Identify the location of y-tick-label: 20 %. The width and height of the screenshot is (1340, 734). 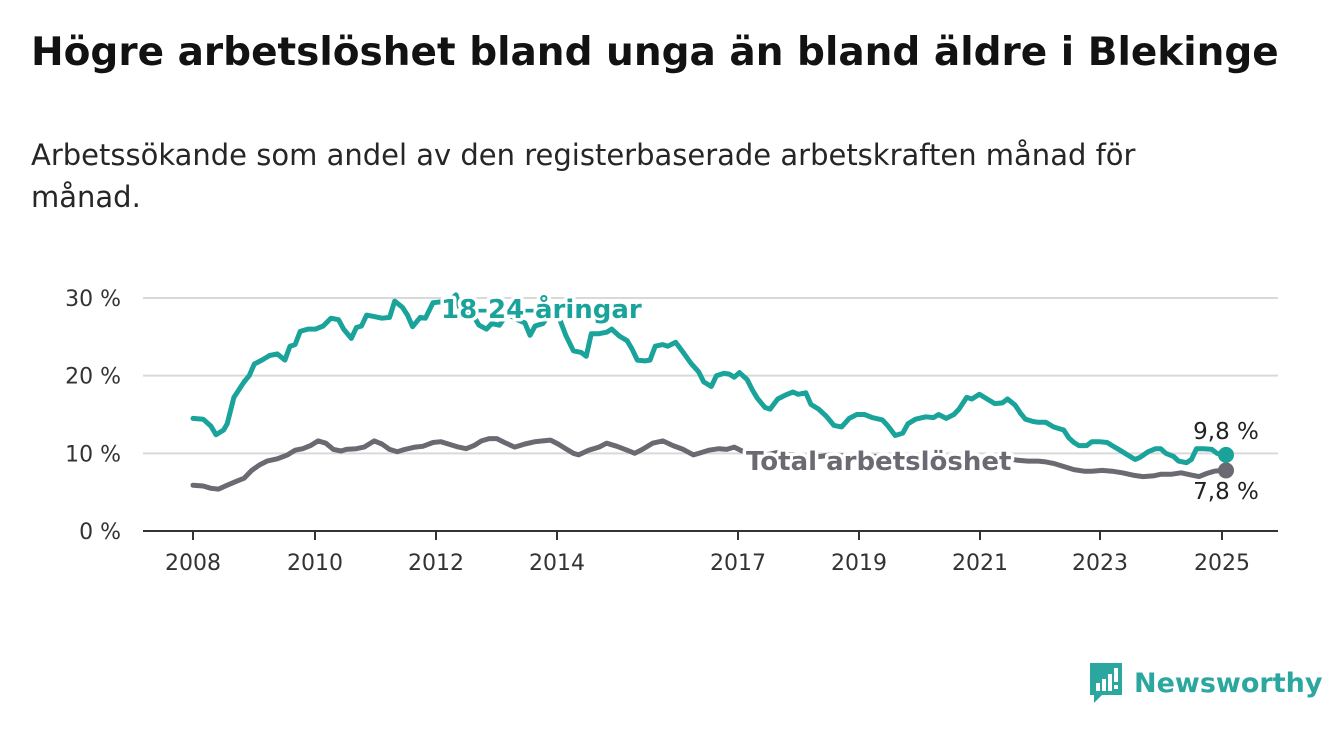
(93, 377).